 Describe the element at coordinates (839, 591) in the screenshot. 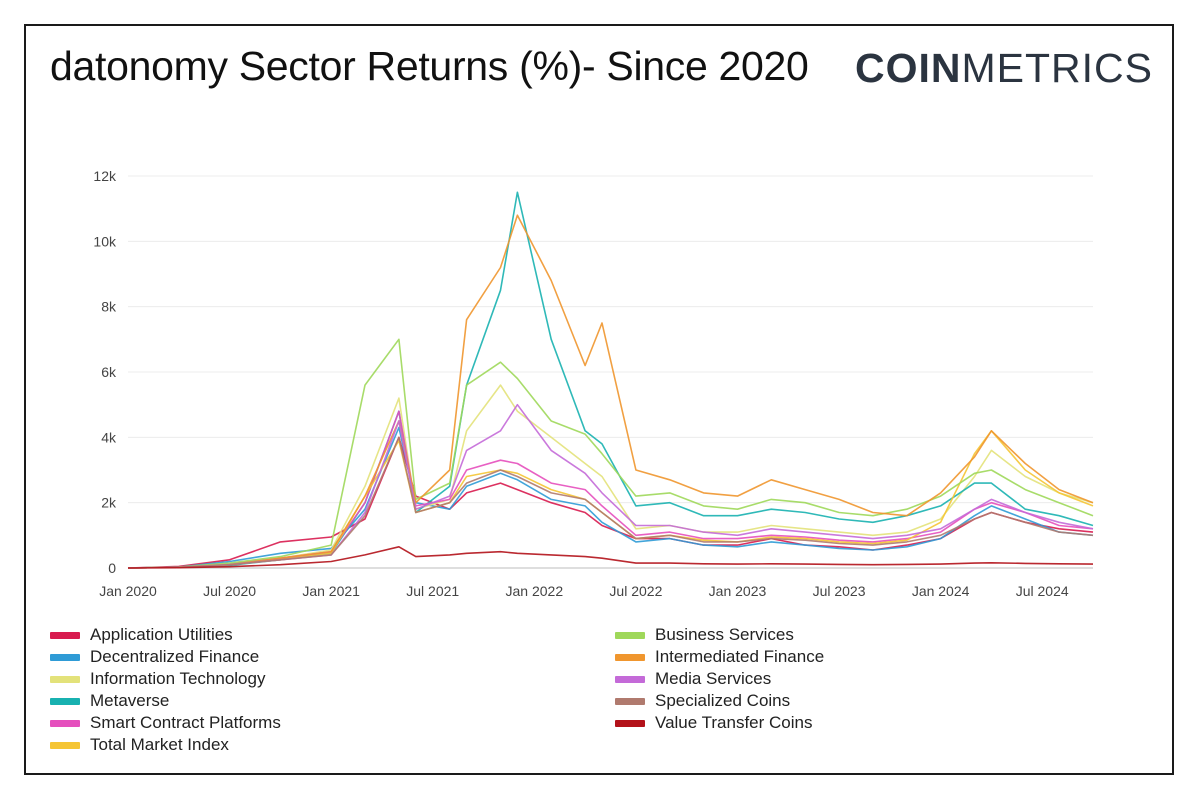

I see `x-tick-label: Jul 2023` at that location.